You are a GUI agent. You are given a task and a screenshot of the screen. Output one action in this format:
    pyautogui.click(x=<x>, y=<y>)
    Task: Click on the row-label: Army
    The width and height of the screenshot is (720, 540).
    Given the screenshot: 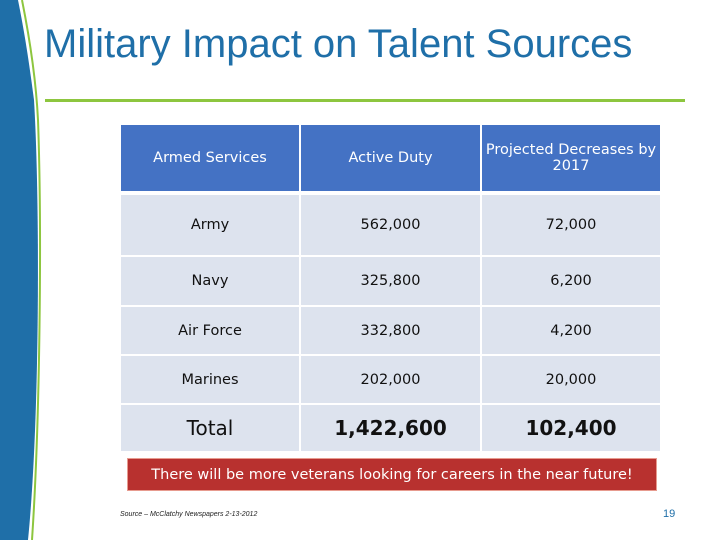 What is the action you would take?
    pyautogui.click(x=211, y=226)
    